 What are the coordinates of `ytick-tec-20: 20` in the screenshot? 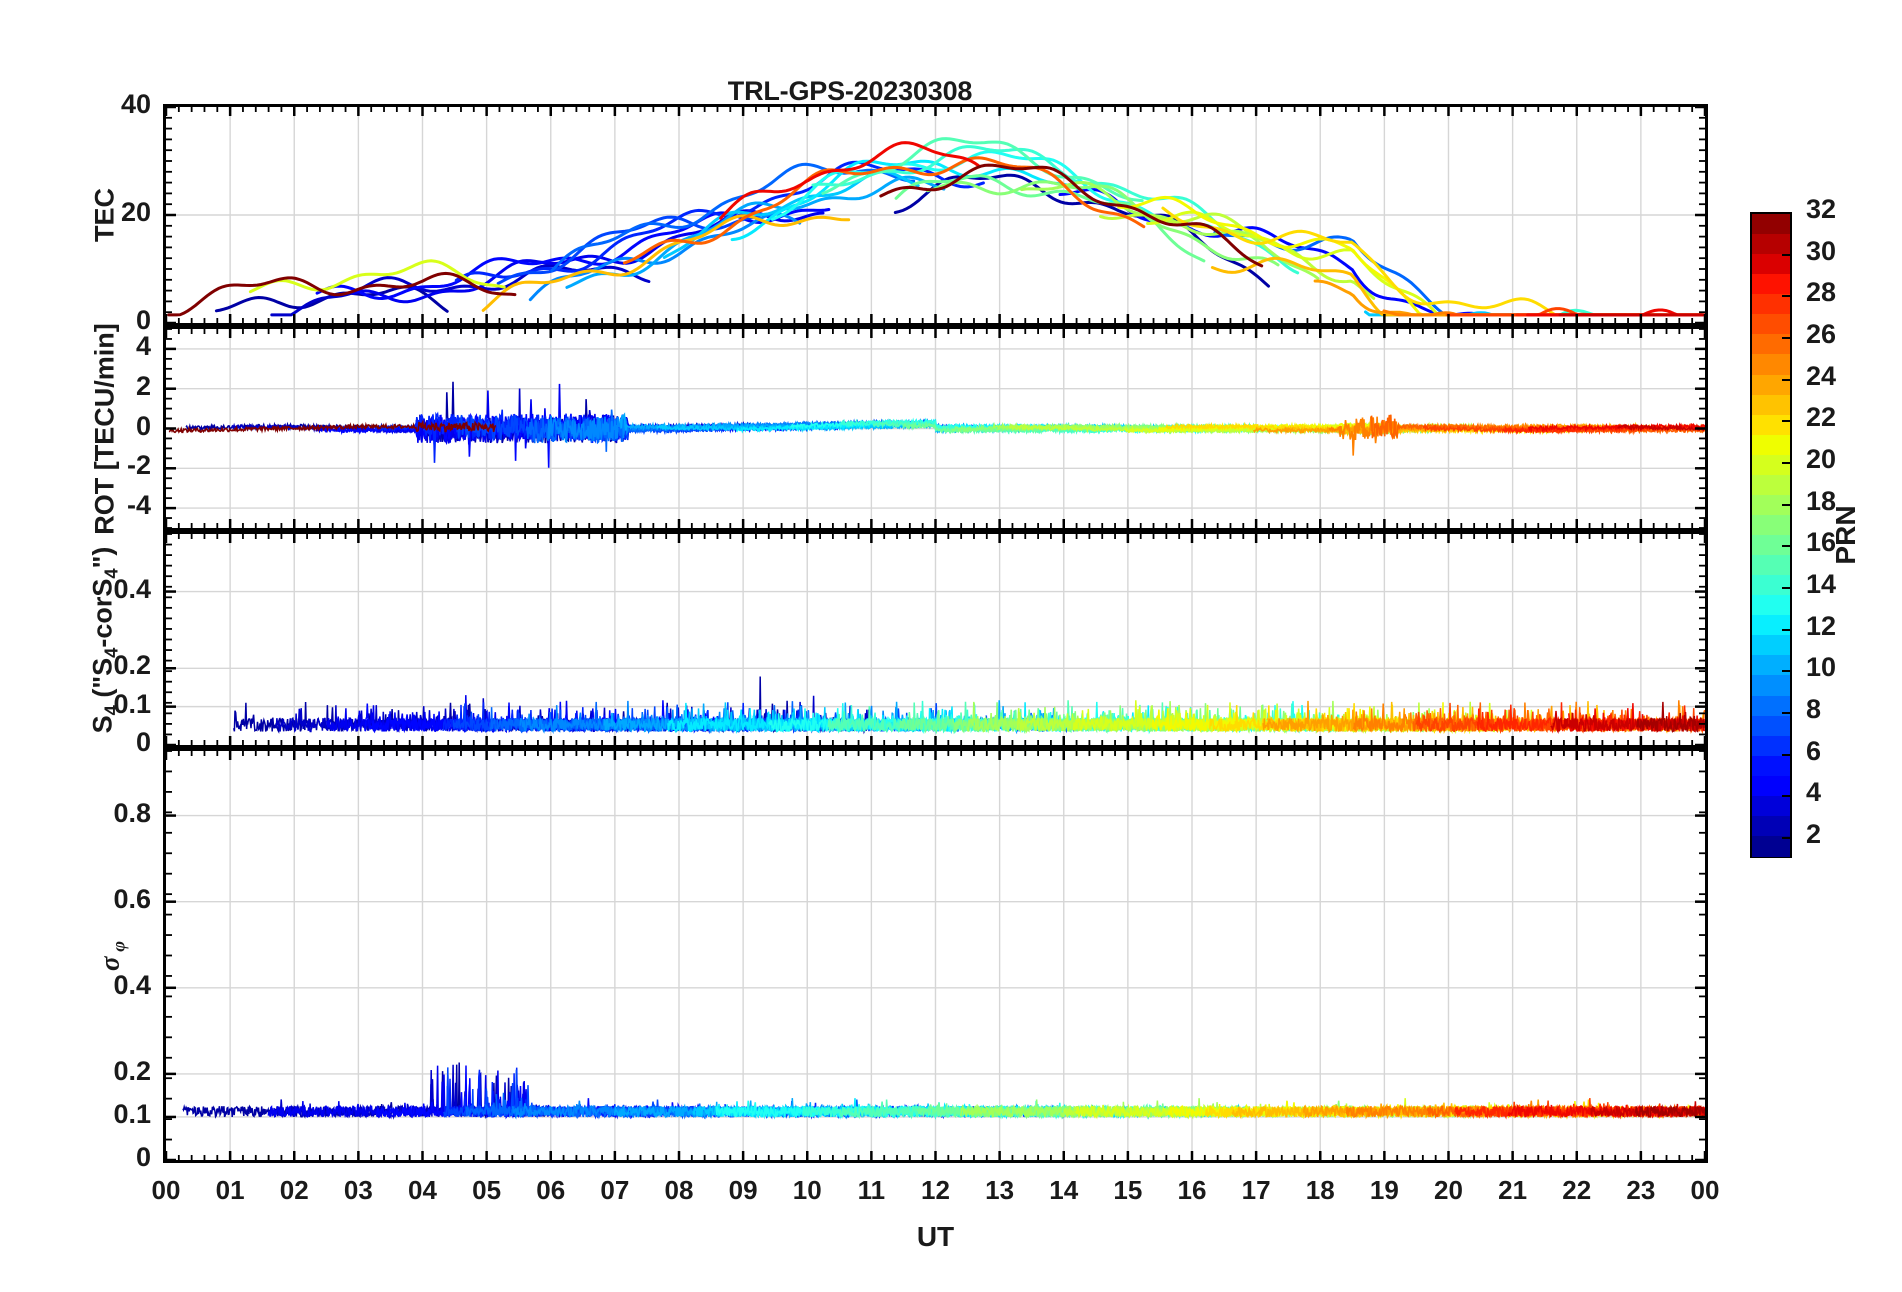 It's located at (135, 212).